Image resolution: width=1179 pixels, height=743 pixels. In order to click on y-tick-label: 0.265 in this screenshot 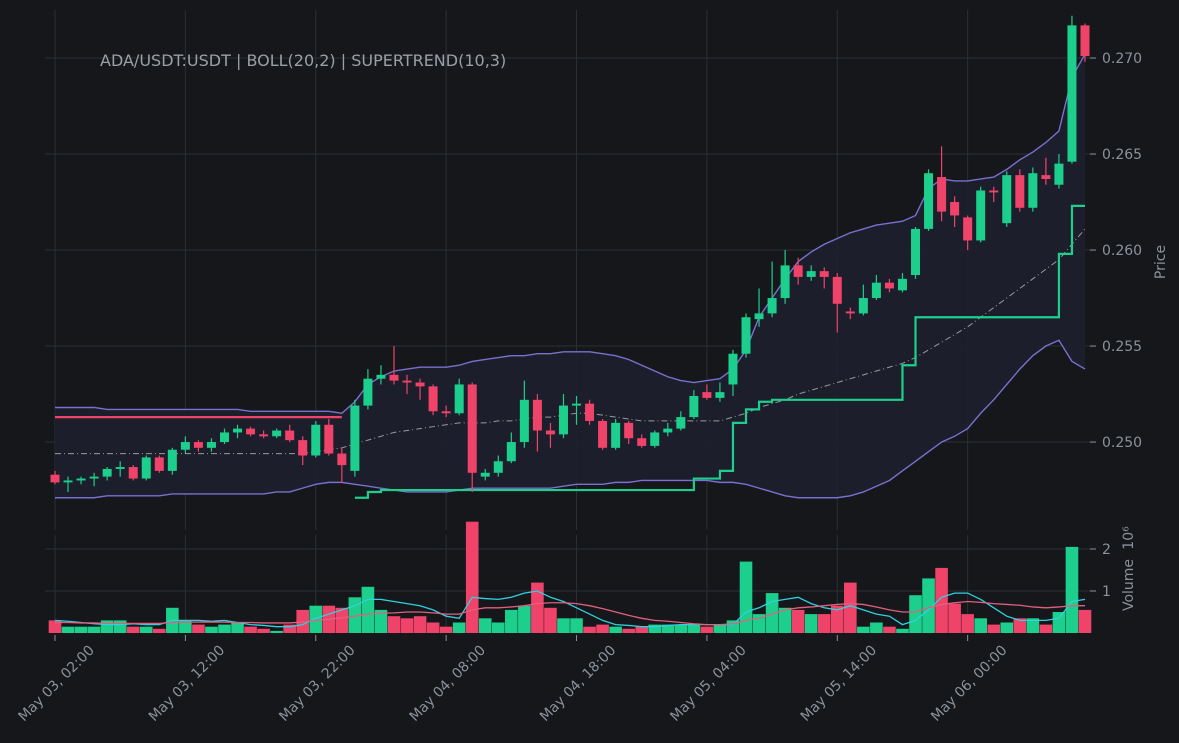, I will do `click(1122, 155)`.